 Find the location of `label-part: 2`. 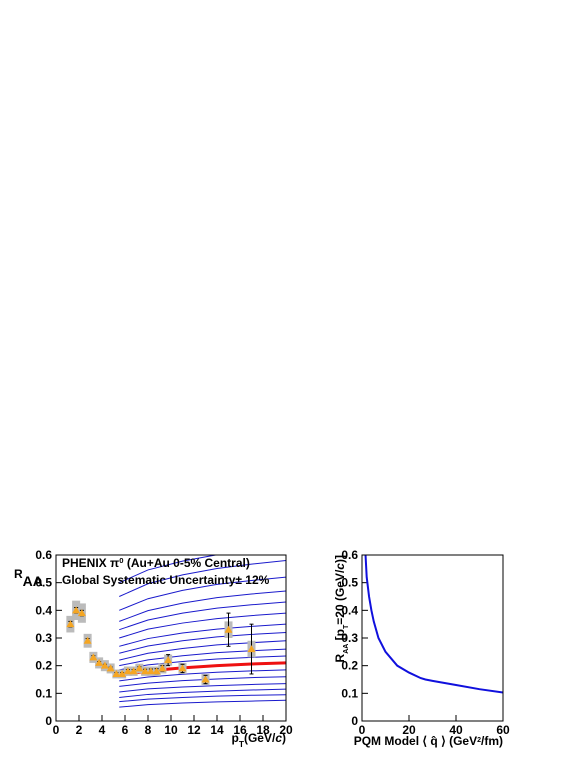

label-part: 2 is located at coordinates (479, 740).